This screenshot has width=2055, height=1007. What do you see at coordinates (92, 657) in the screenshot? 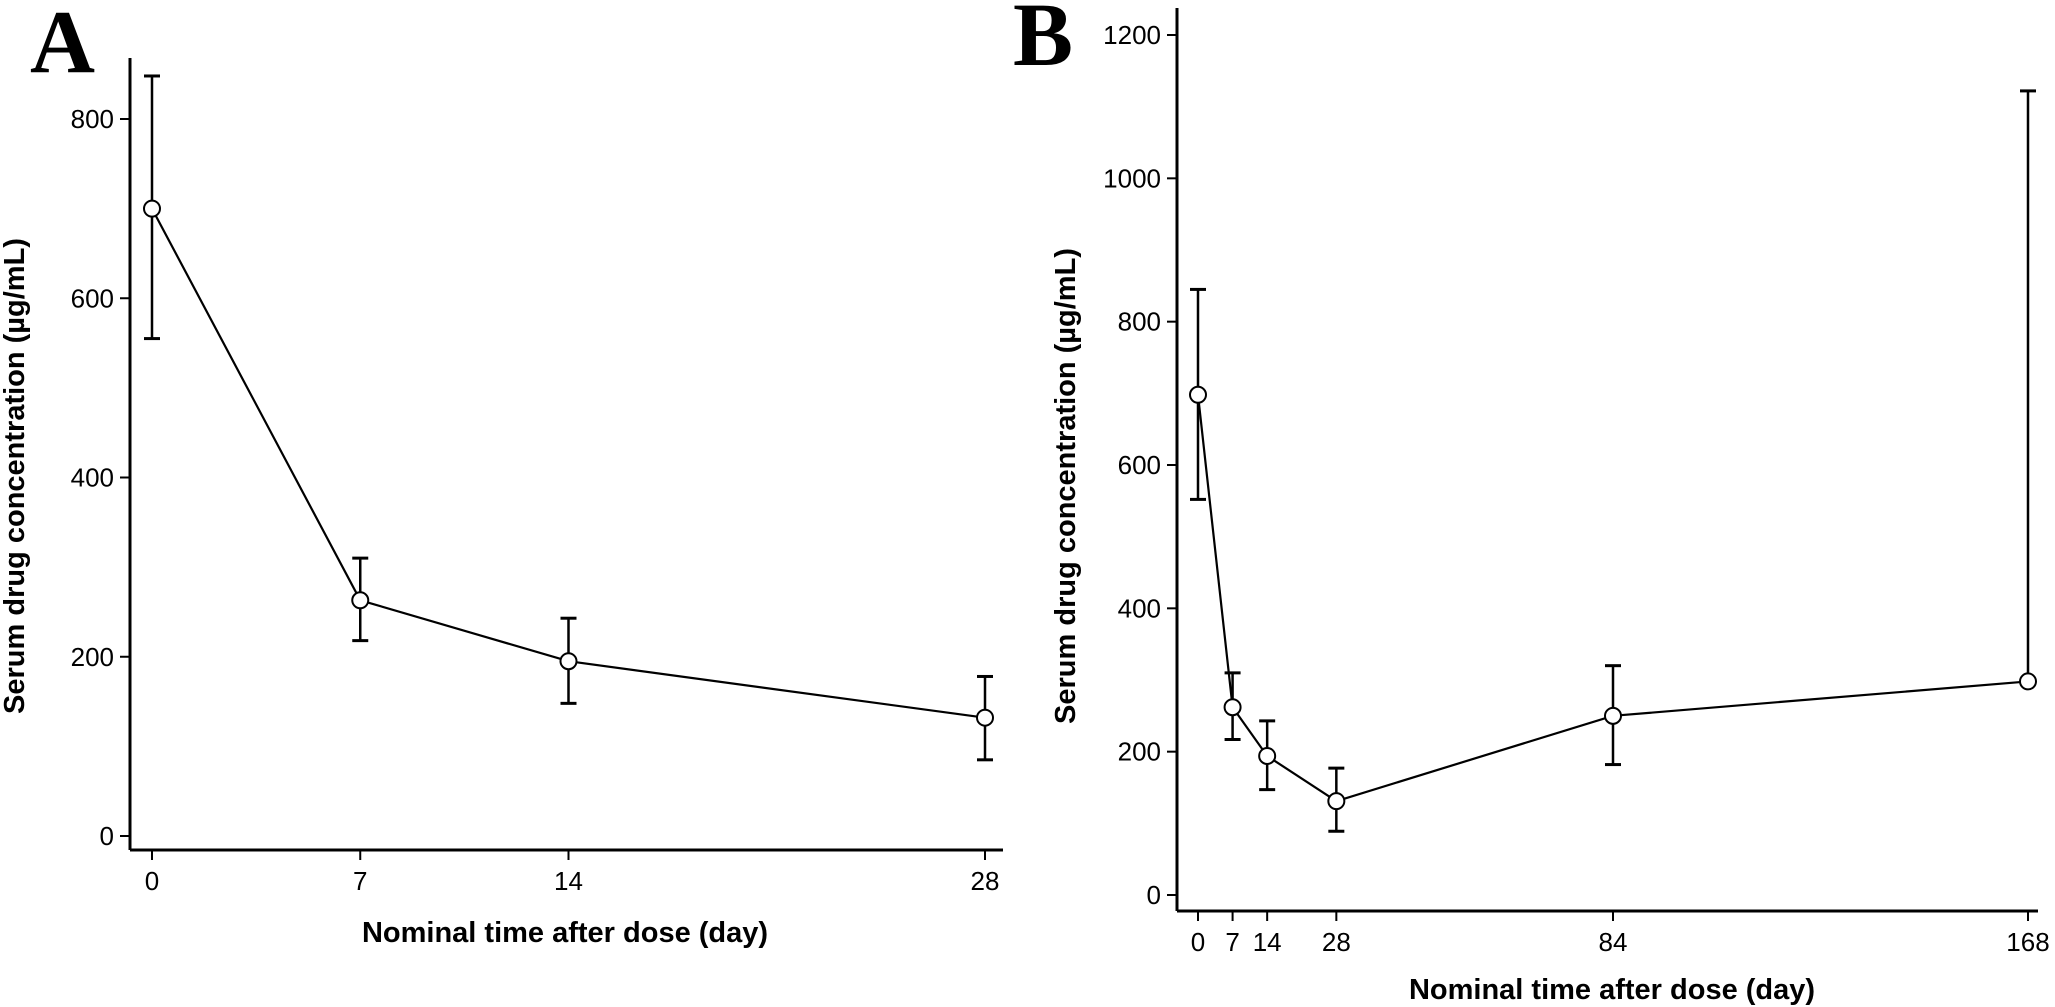
I see `panel-a-y-tick-label: 200` at bounding box center [92, 657].